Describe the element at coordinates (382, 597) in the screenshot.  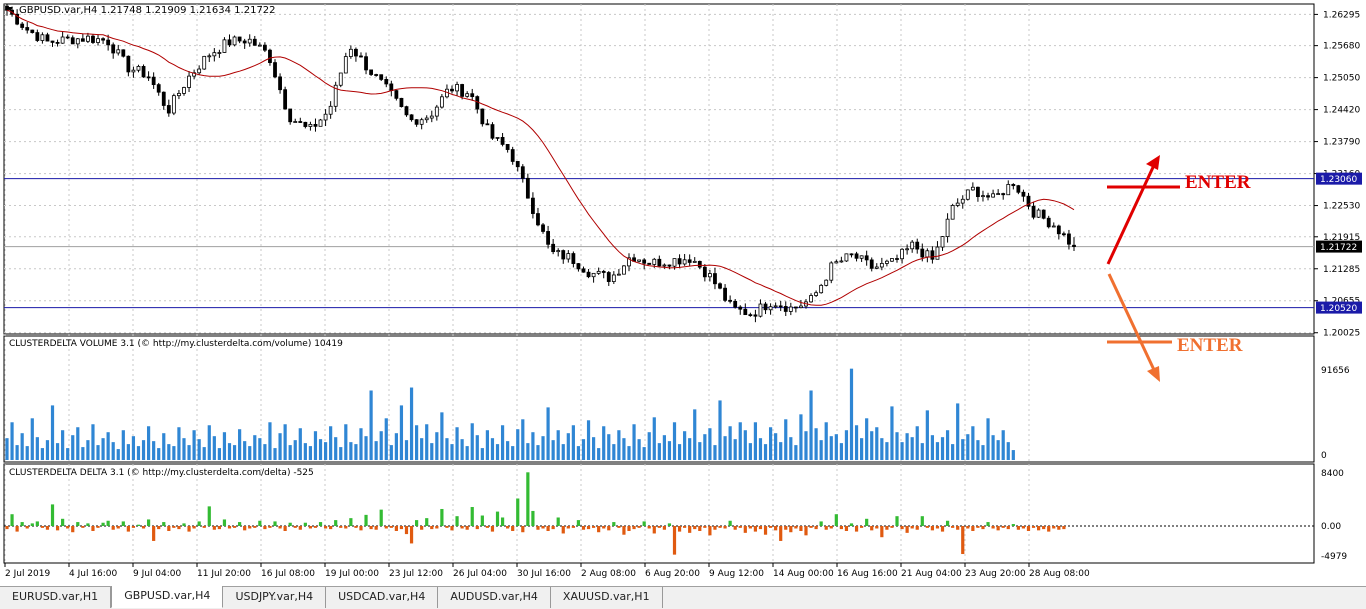
I see `tab-usdcad-var-h4: USDCAD.var,H4` at that location.